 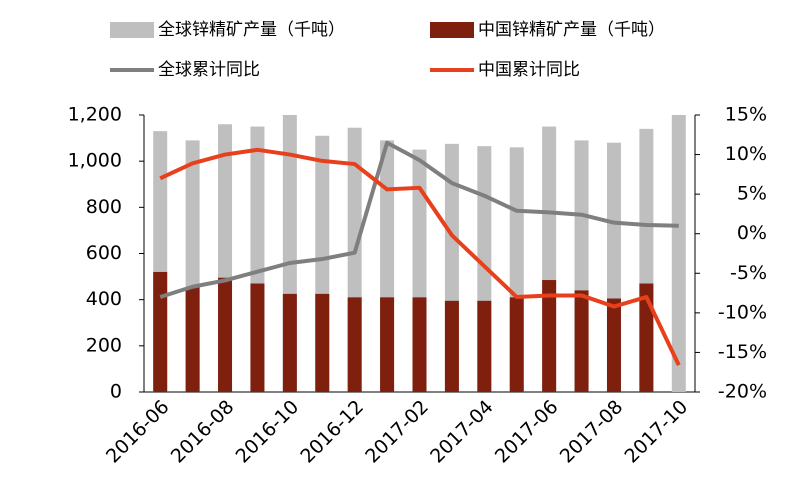 What do you see at coordinates (462, 432) in the screenshot?
I see `x-tick-label: 2017-04` at bounding box center [462, 432].